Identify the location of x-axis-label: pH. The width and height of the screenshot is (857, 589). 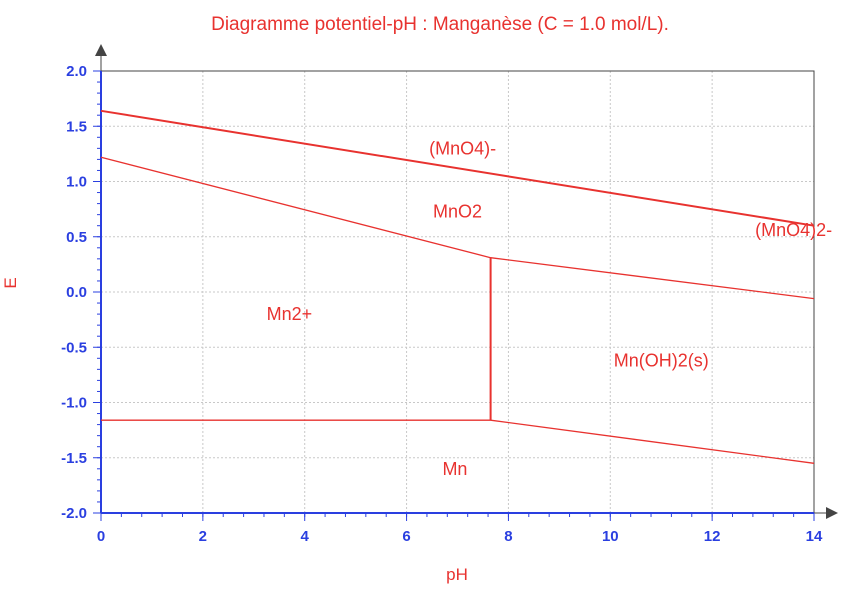
(457, 574).